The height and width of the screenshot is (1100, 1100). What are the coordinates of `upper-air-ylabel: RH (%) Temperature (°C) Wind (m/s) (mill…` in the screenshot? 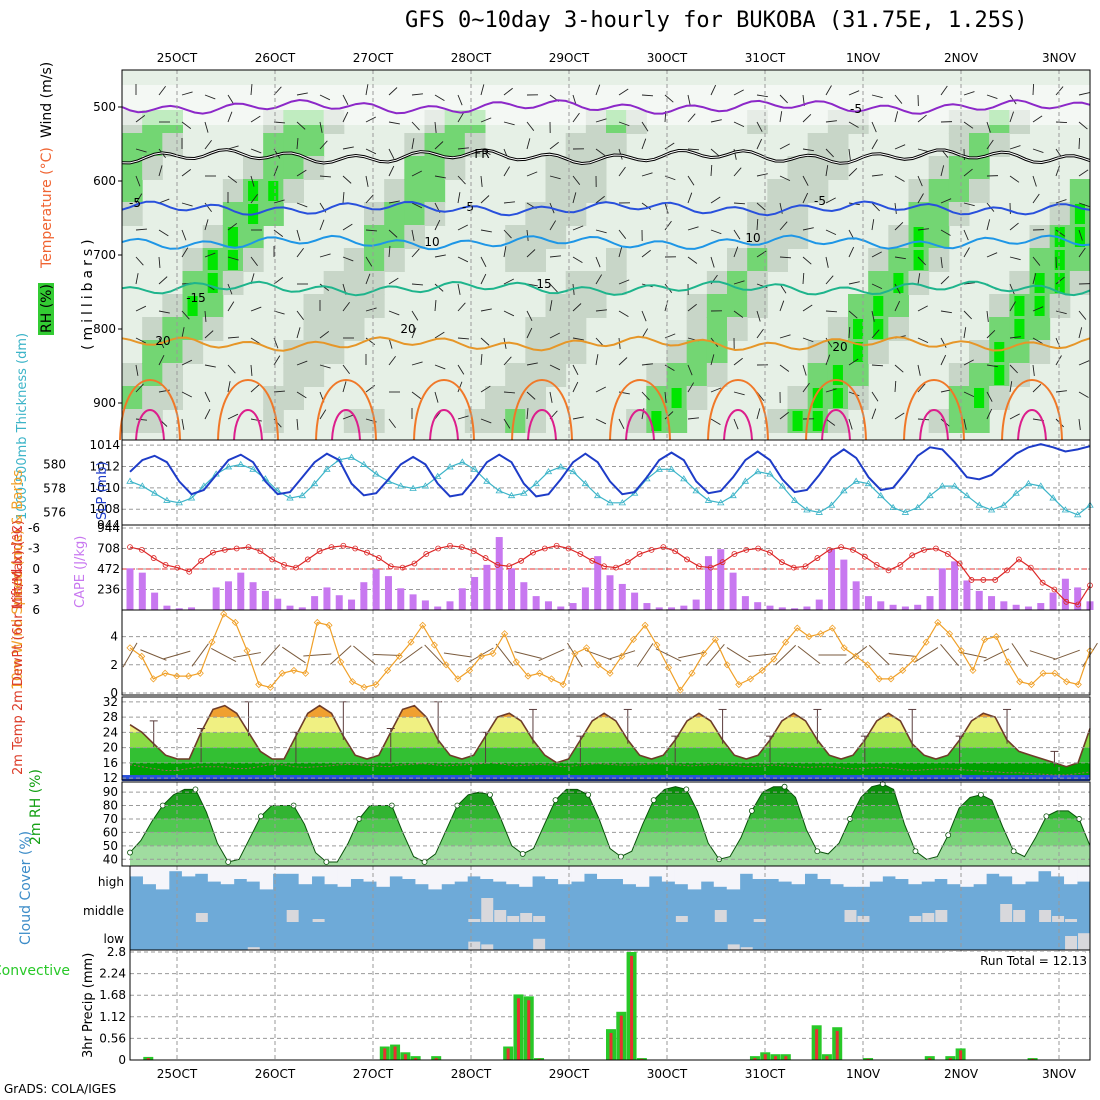 It's located at (67, 206).